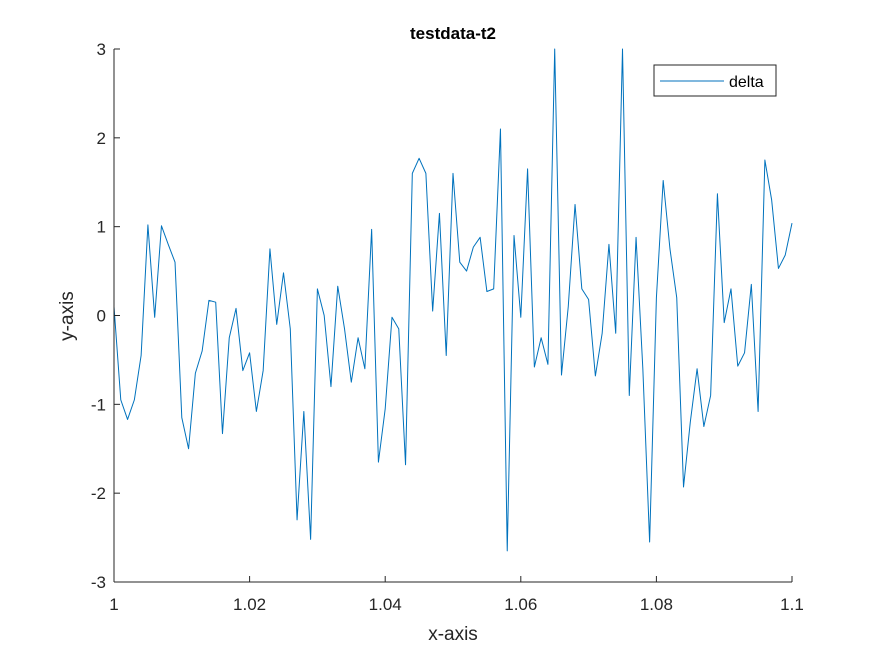  I want to click on legend-label-delta: delta, so click(746, 82).